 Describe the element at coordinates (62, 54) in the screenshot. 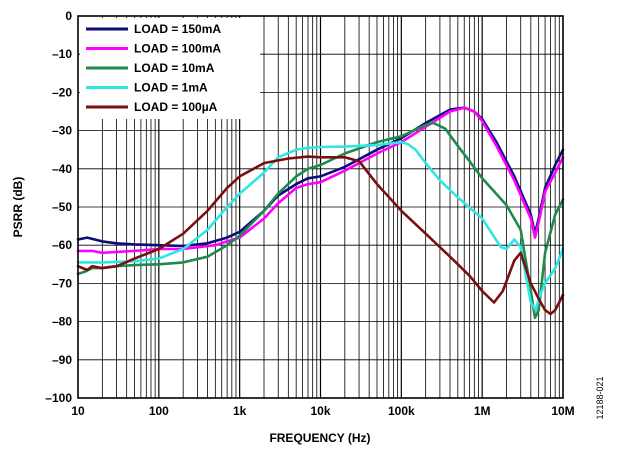

I see `y-tick-label: –10` at that location.